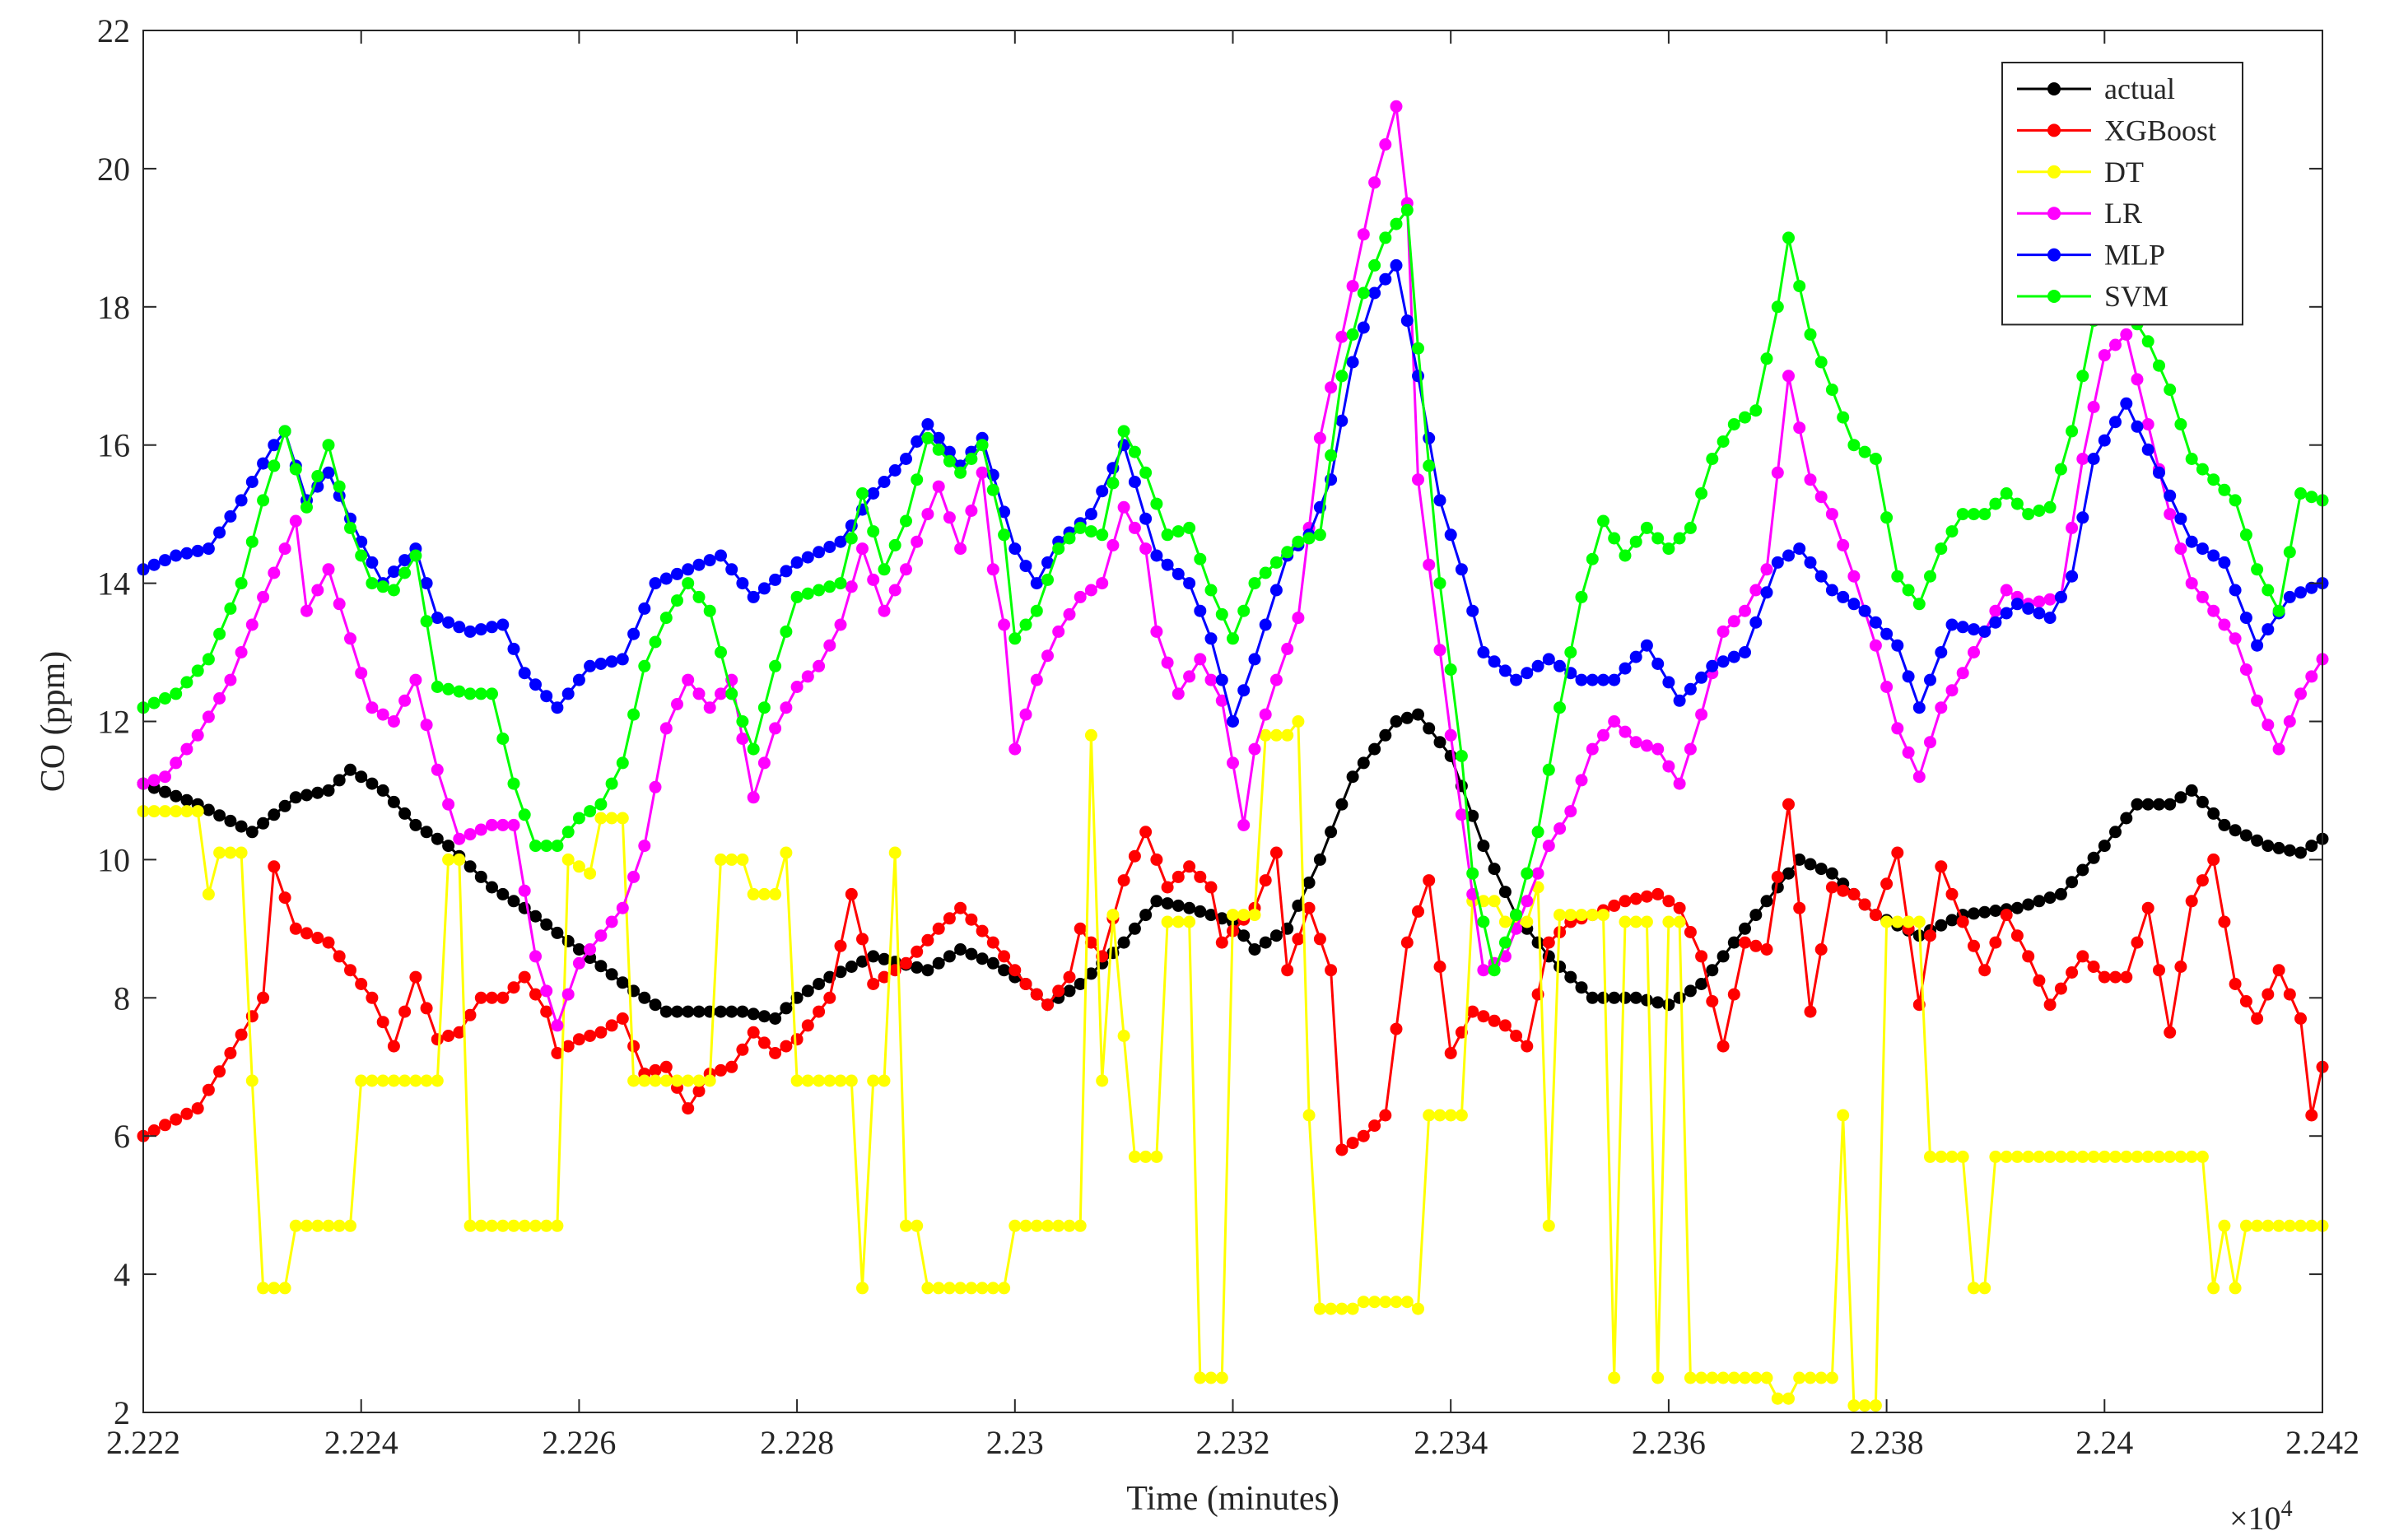  What do you see at coordinates (1887, 1443) in the screenshot?
I see `x-tick-label: 2.238` at bounding box center [1887, 1443].